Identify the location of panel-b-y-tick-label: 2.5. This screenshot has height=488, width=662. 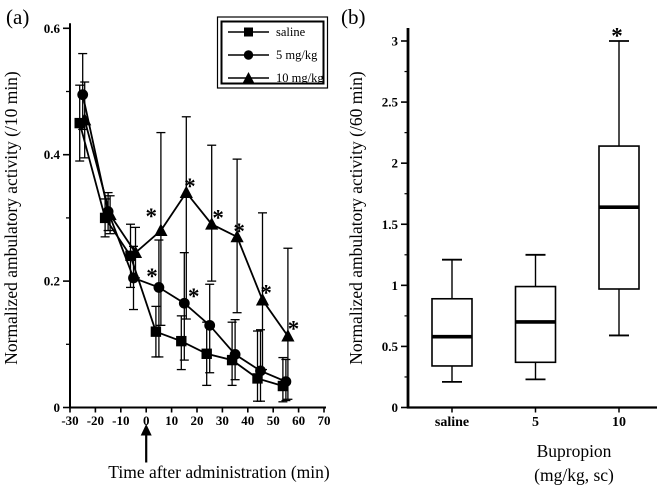
(390, 102).